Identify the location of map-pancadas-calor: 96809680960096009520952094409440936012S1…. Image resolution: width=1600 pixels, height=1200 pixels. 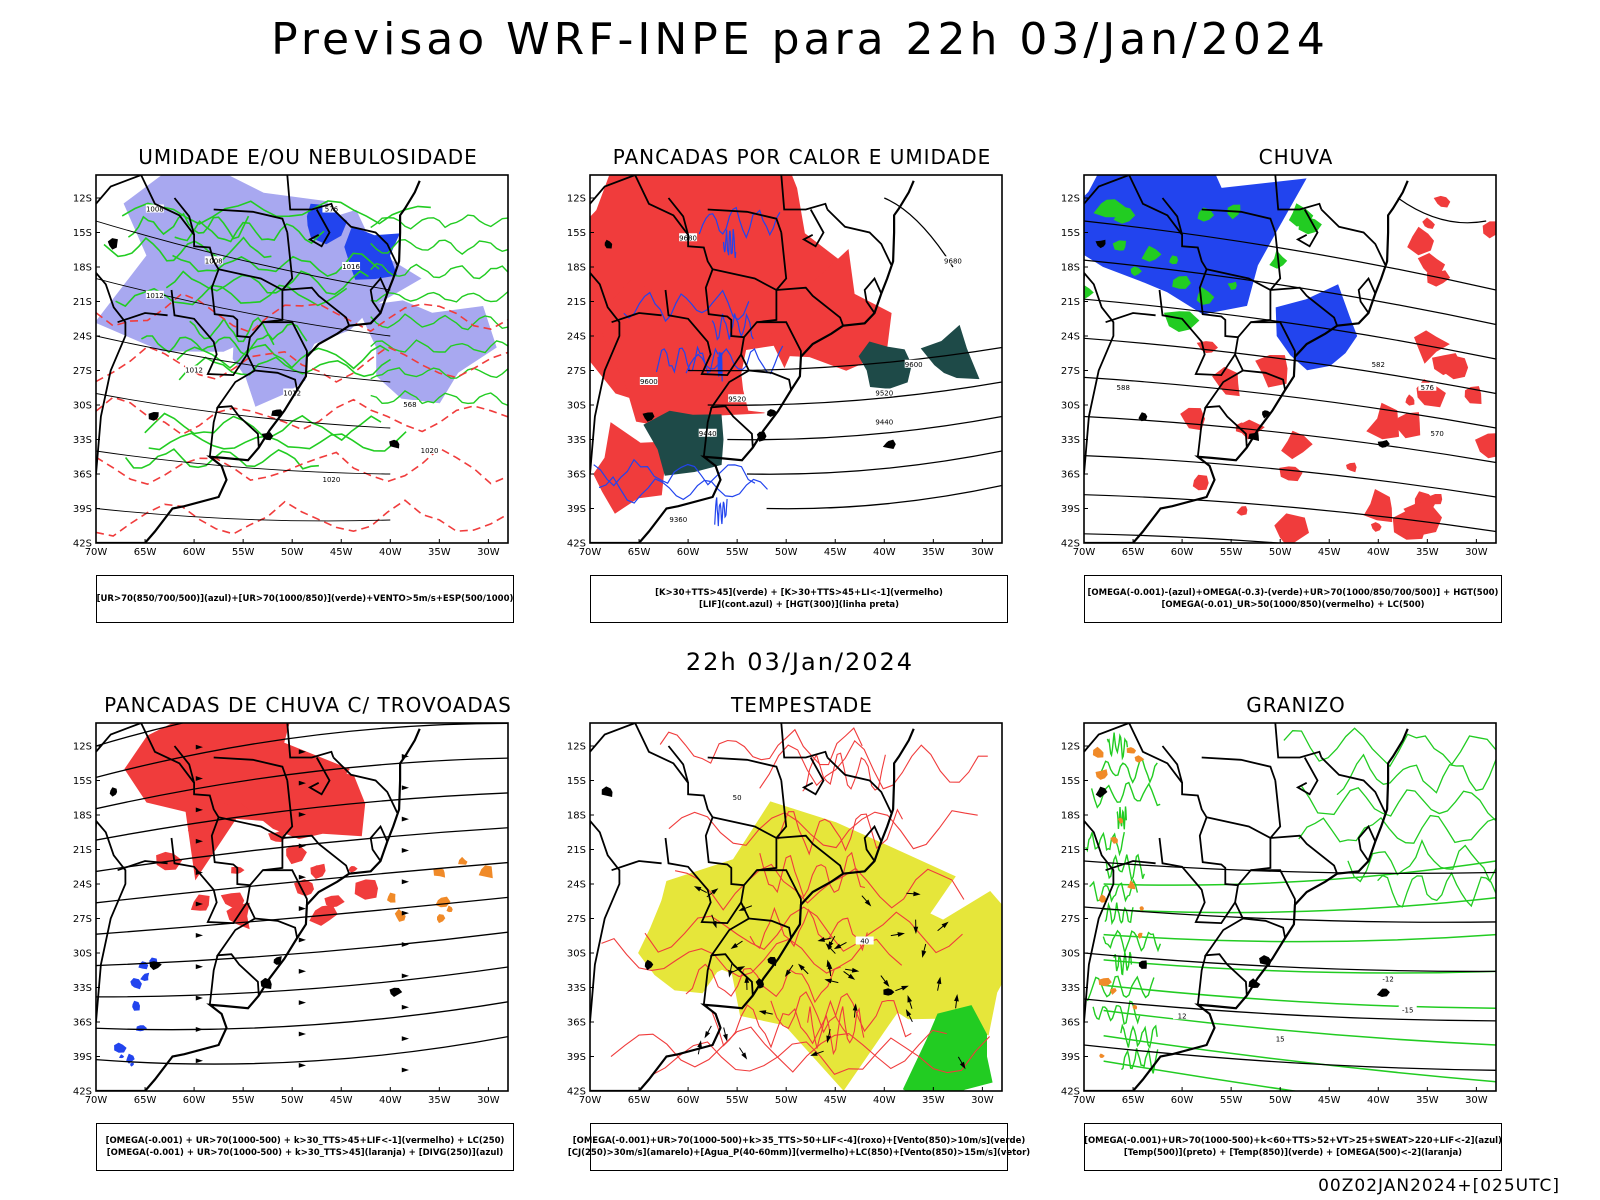
(802, 368).